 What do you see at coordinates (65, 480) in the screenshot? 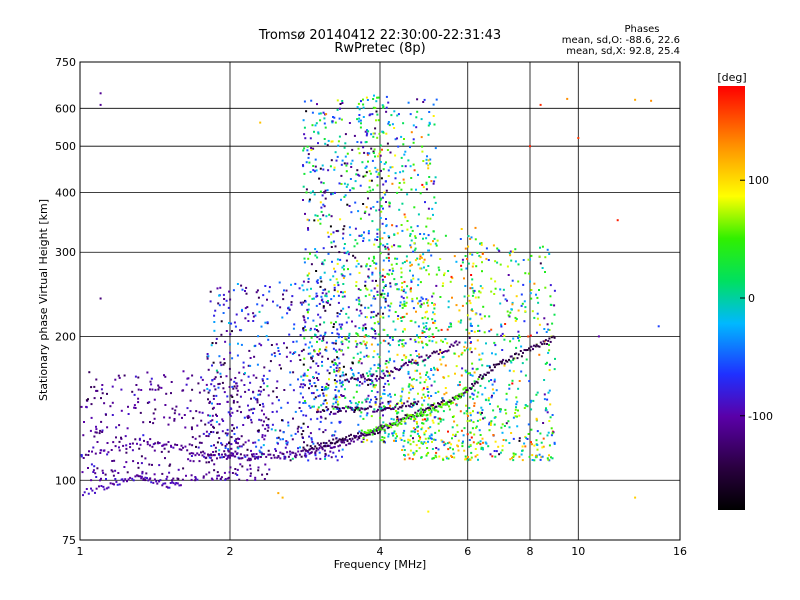
I see `y-tick-label: 100` at bounding box center [65, 480].